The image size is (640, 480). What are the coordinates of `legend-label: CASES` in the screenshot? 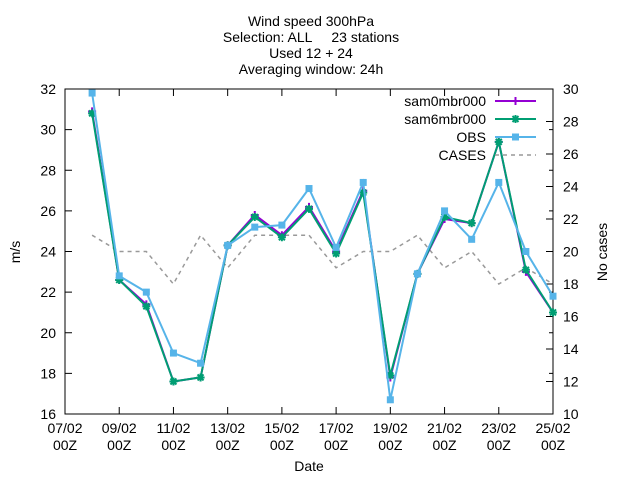 It's located at (462, 155).